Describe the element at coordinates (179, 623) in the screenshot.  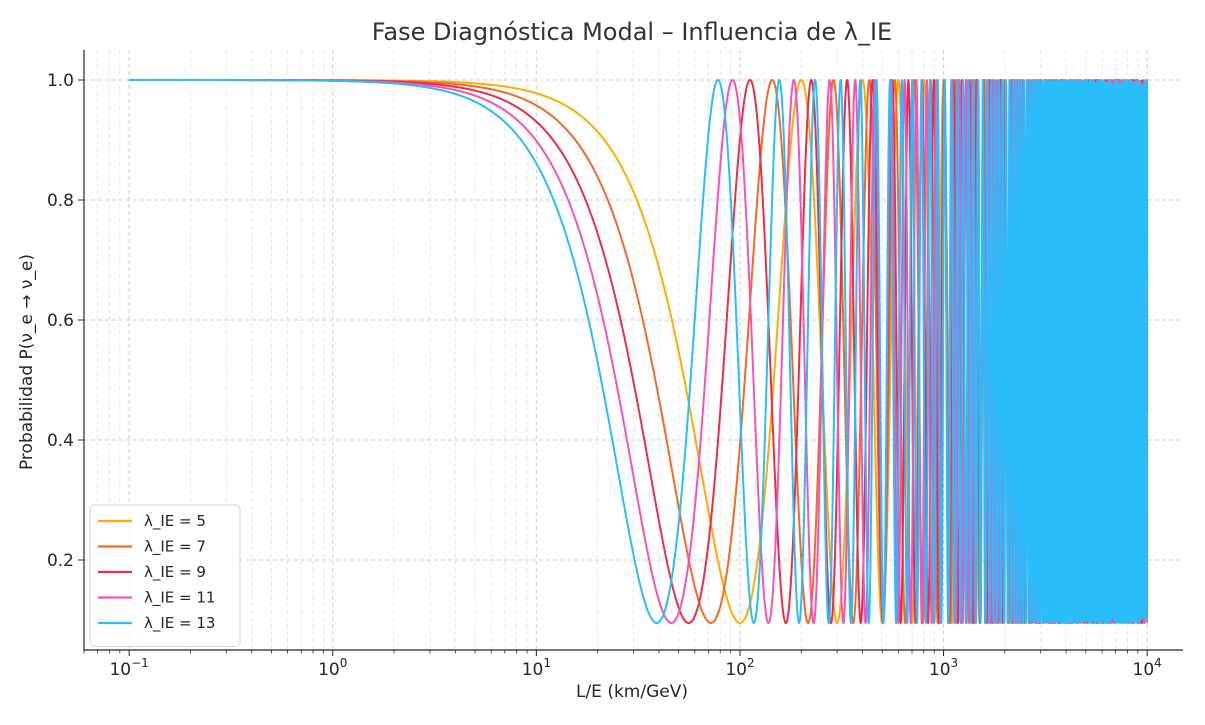
I see `legend-label: λ_IE = 13` at that location.